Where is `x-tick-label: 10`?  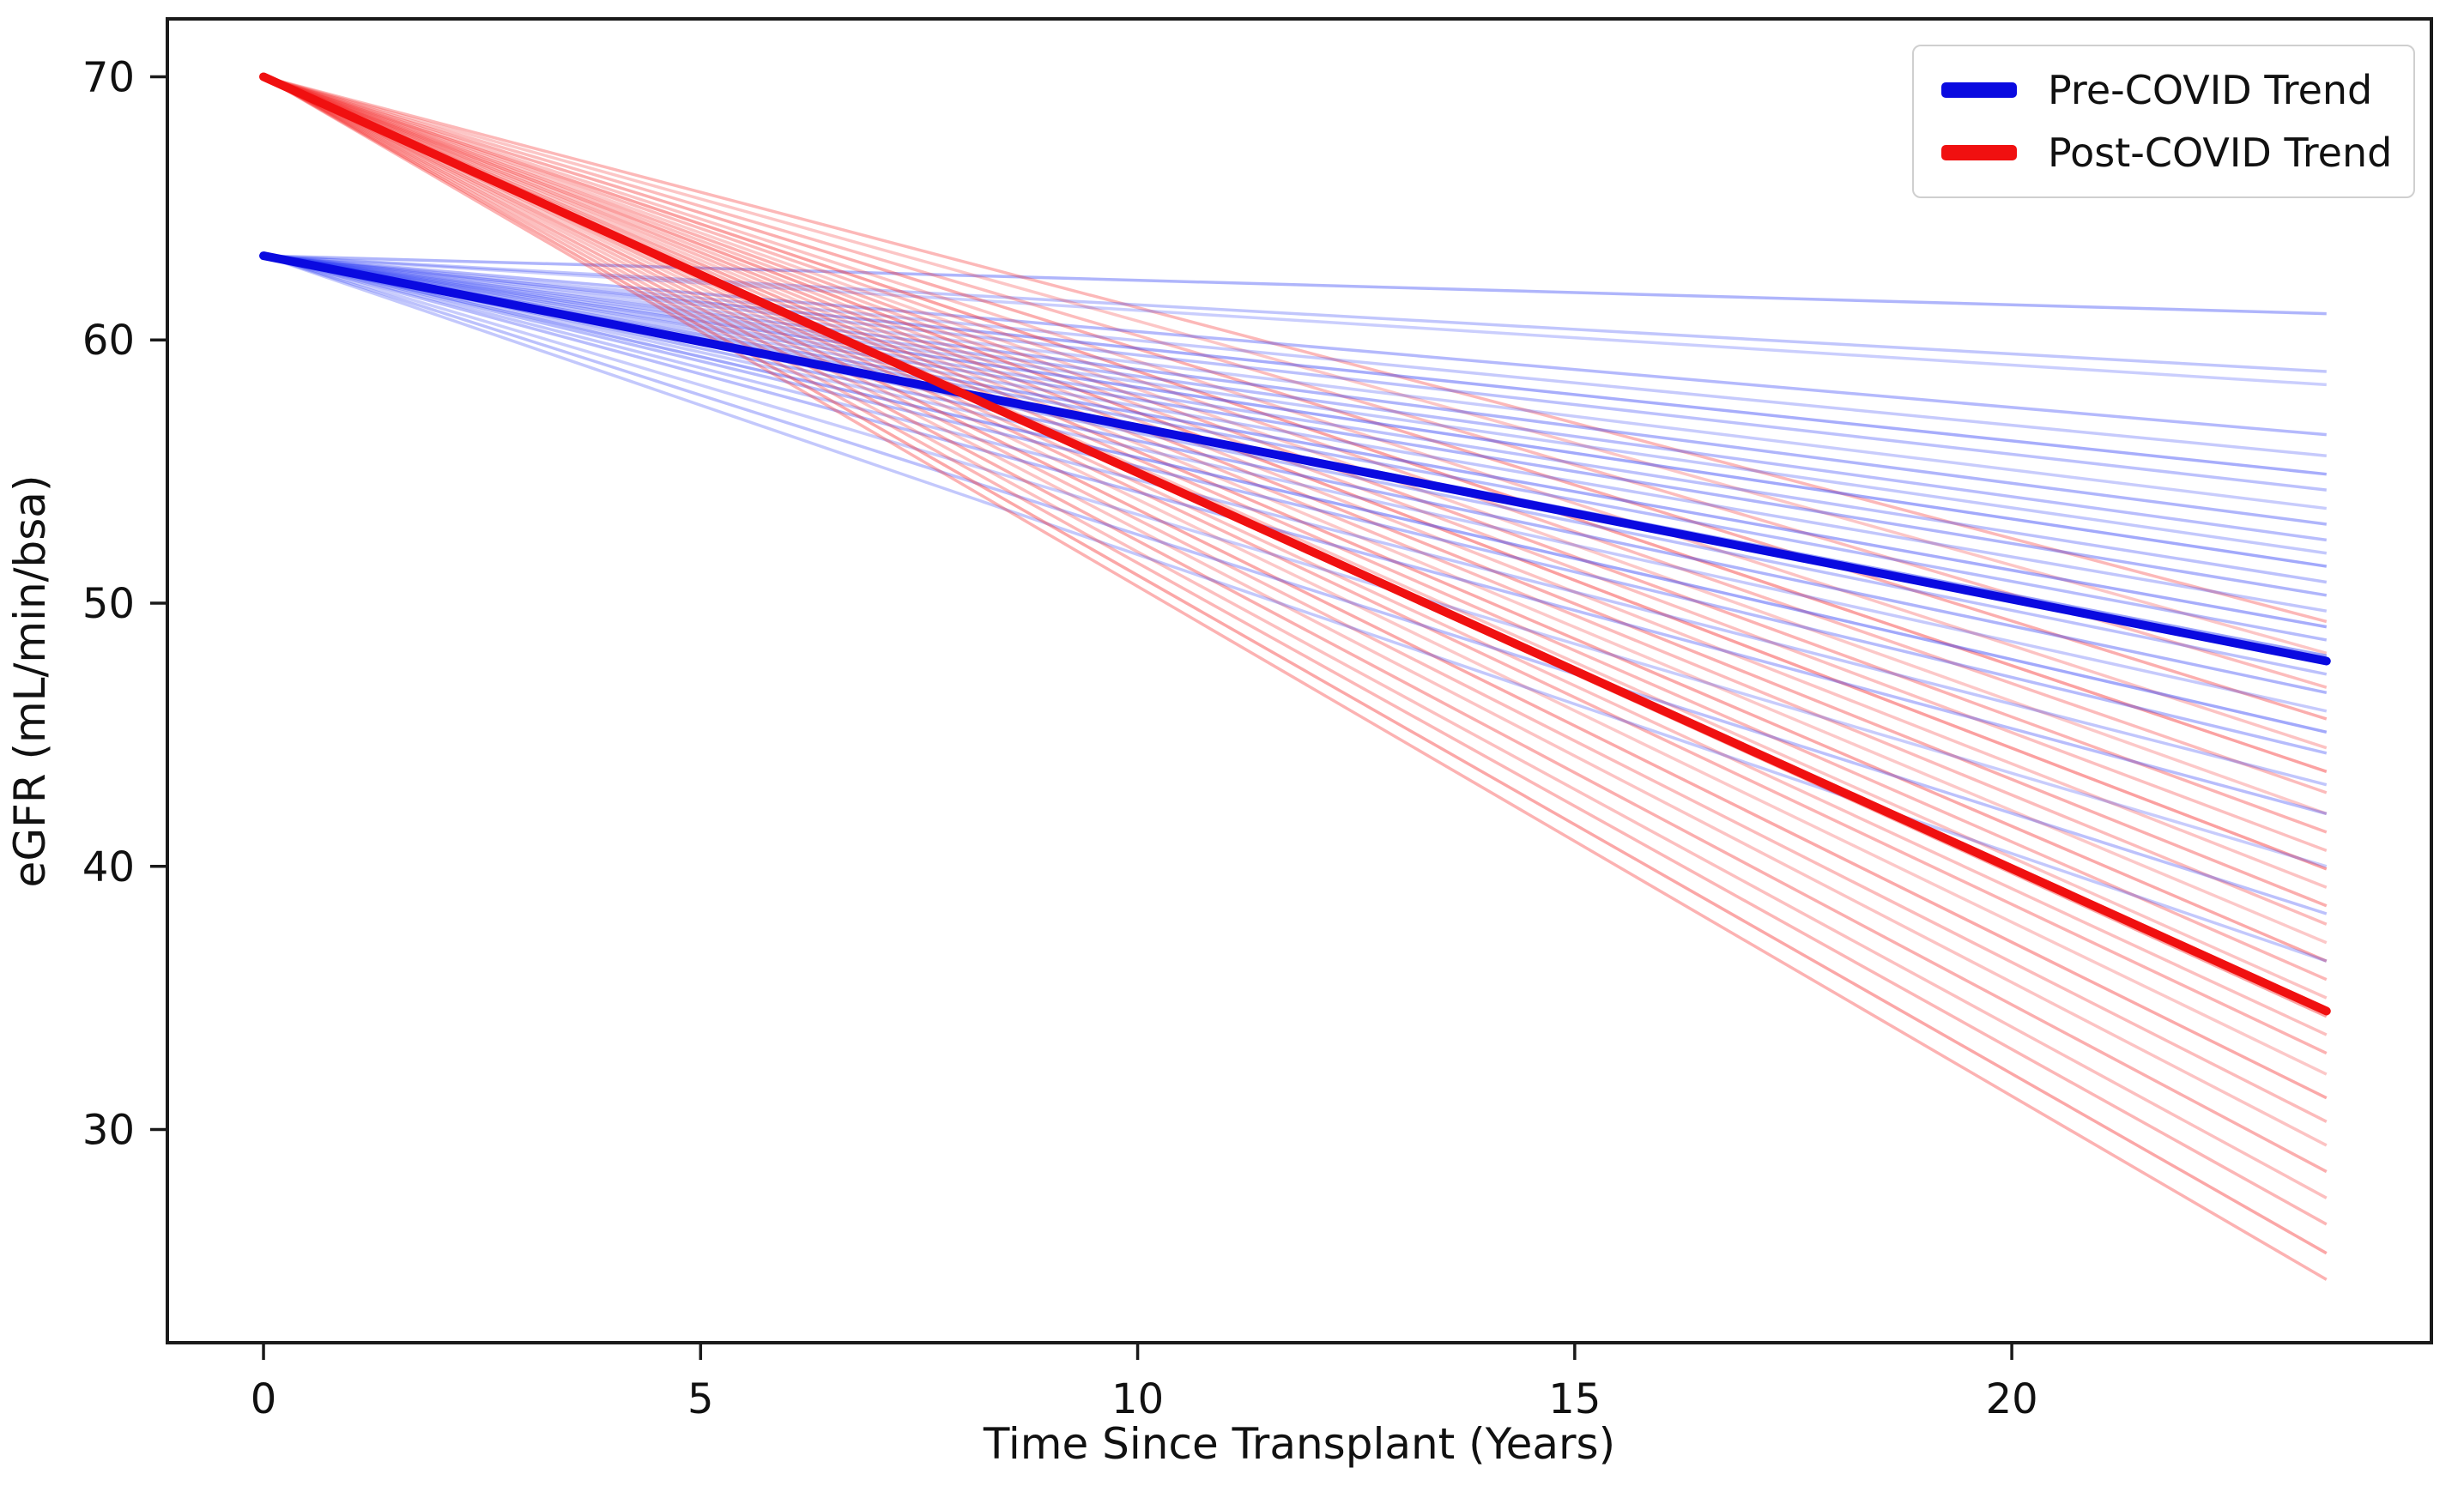
x-tick-label: 10 is located at coordinates (1137, 1399).